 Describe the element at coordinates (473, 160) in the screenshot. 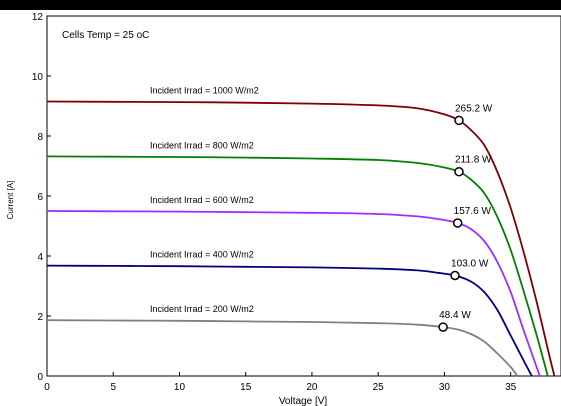

I see `mpp-power-label: 211.8 W` at that location.